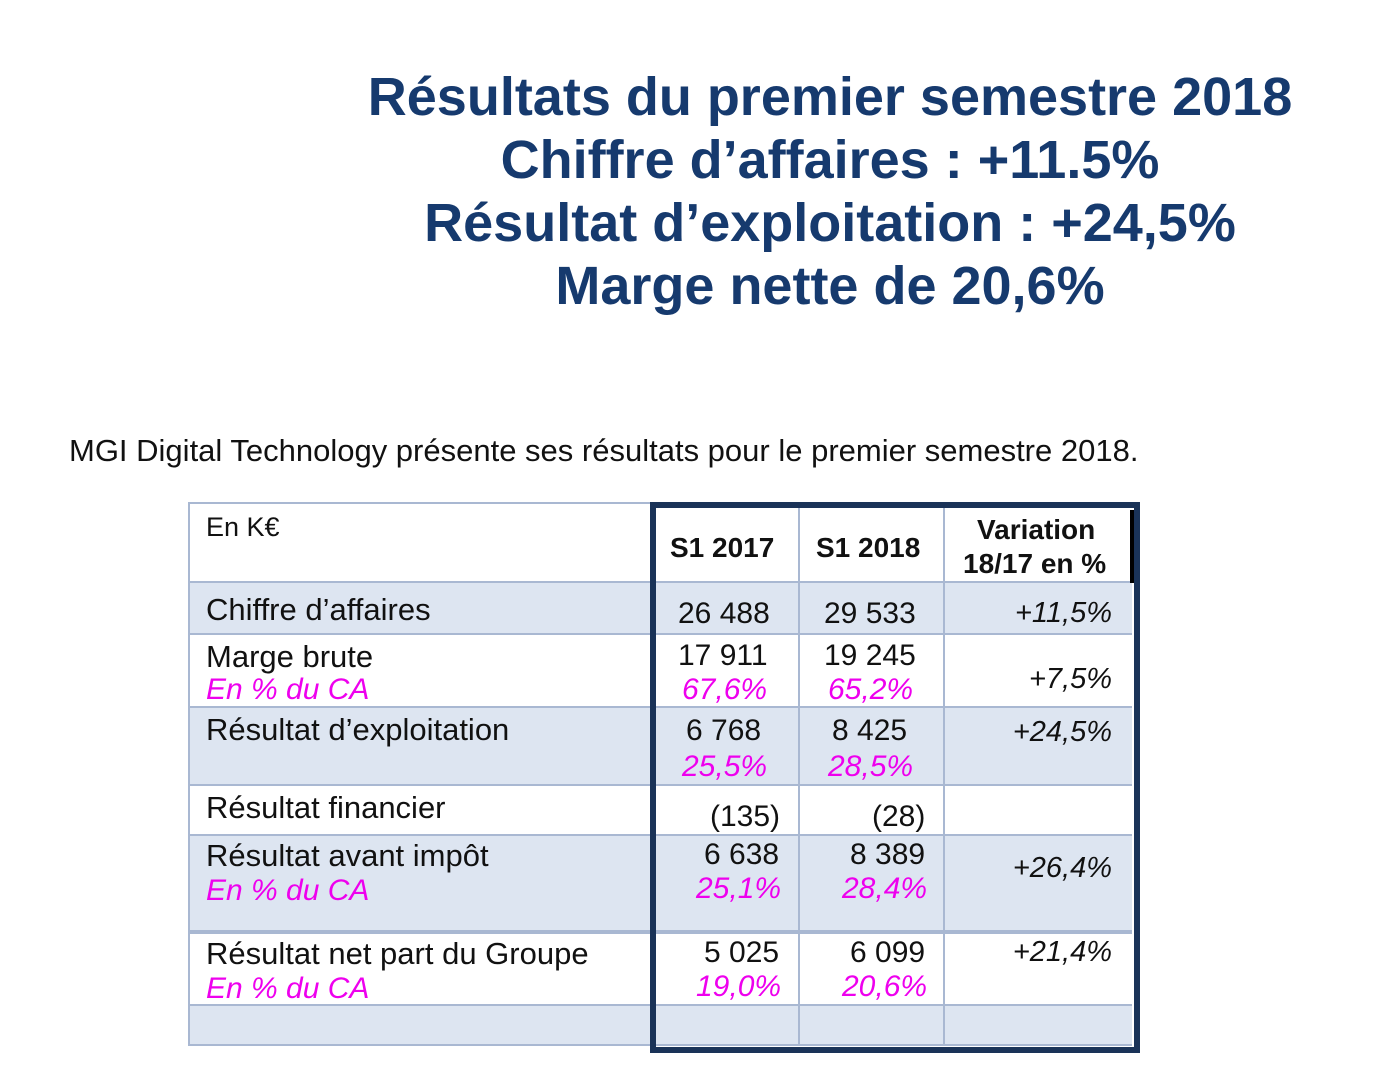 Image resolution: width=1394 pixels, height=1078 pixels. What do you see at coordinates (1035, 563) in the screenshot?
I see `header-variation-2: 18/17 en %` at bounding box center [1035, 563].